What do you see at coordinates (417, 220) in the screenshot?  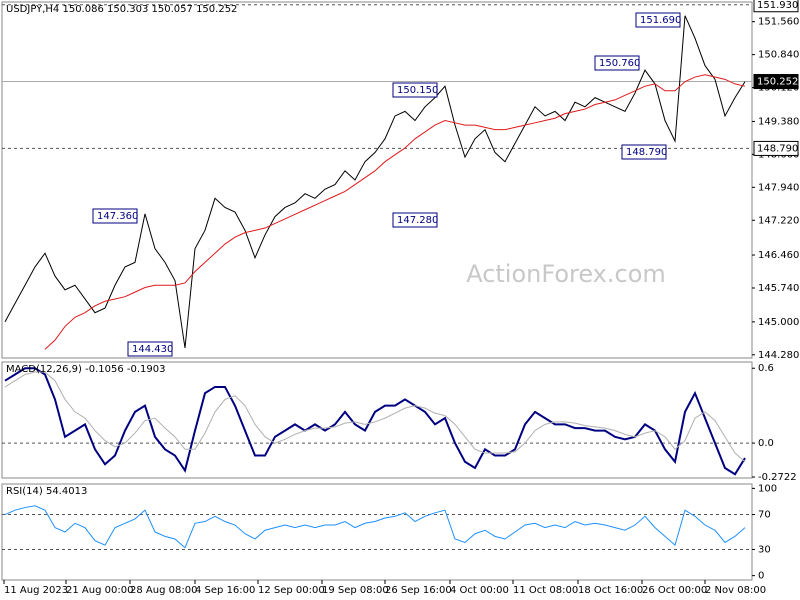 I see `annotation: 147.280` at bounding box center [417, 220].